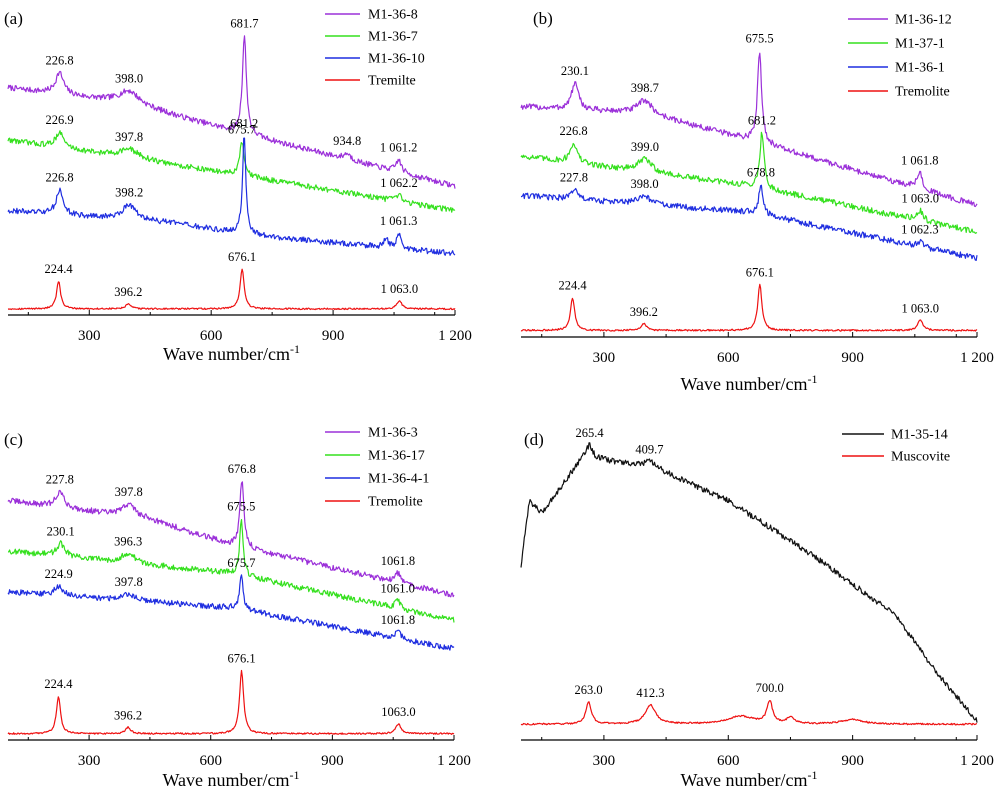 Image resolution: width=1000 pixels, height=803 pixels. I want to click on peak-label: 676.8, so click(242, 469).